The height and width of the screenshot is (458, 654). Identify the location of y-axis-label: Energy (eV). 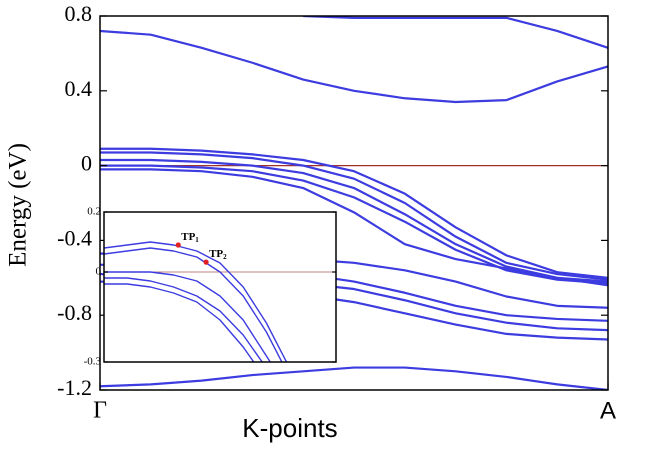
(18, 205).